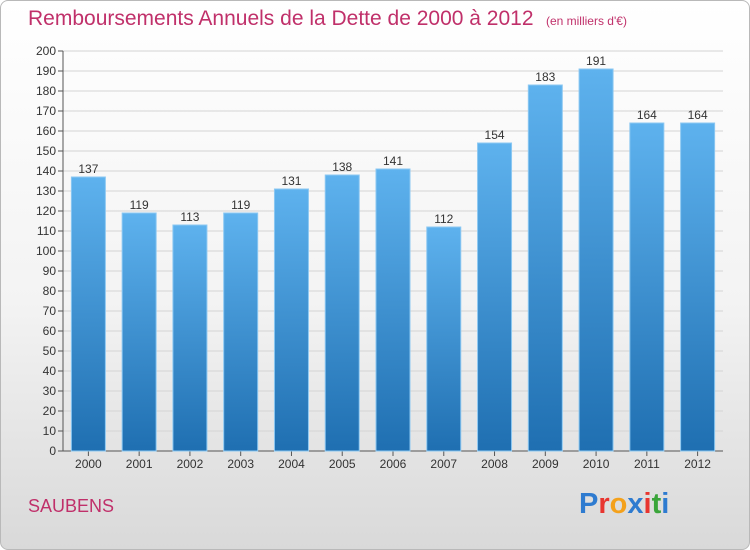 Image resolution: width=750 pixels, height=550 pixels. What do you see at coordinates (189, 217) in the screenshot?
I see `value-label-2002: 113` at bounding box center [189, 217].